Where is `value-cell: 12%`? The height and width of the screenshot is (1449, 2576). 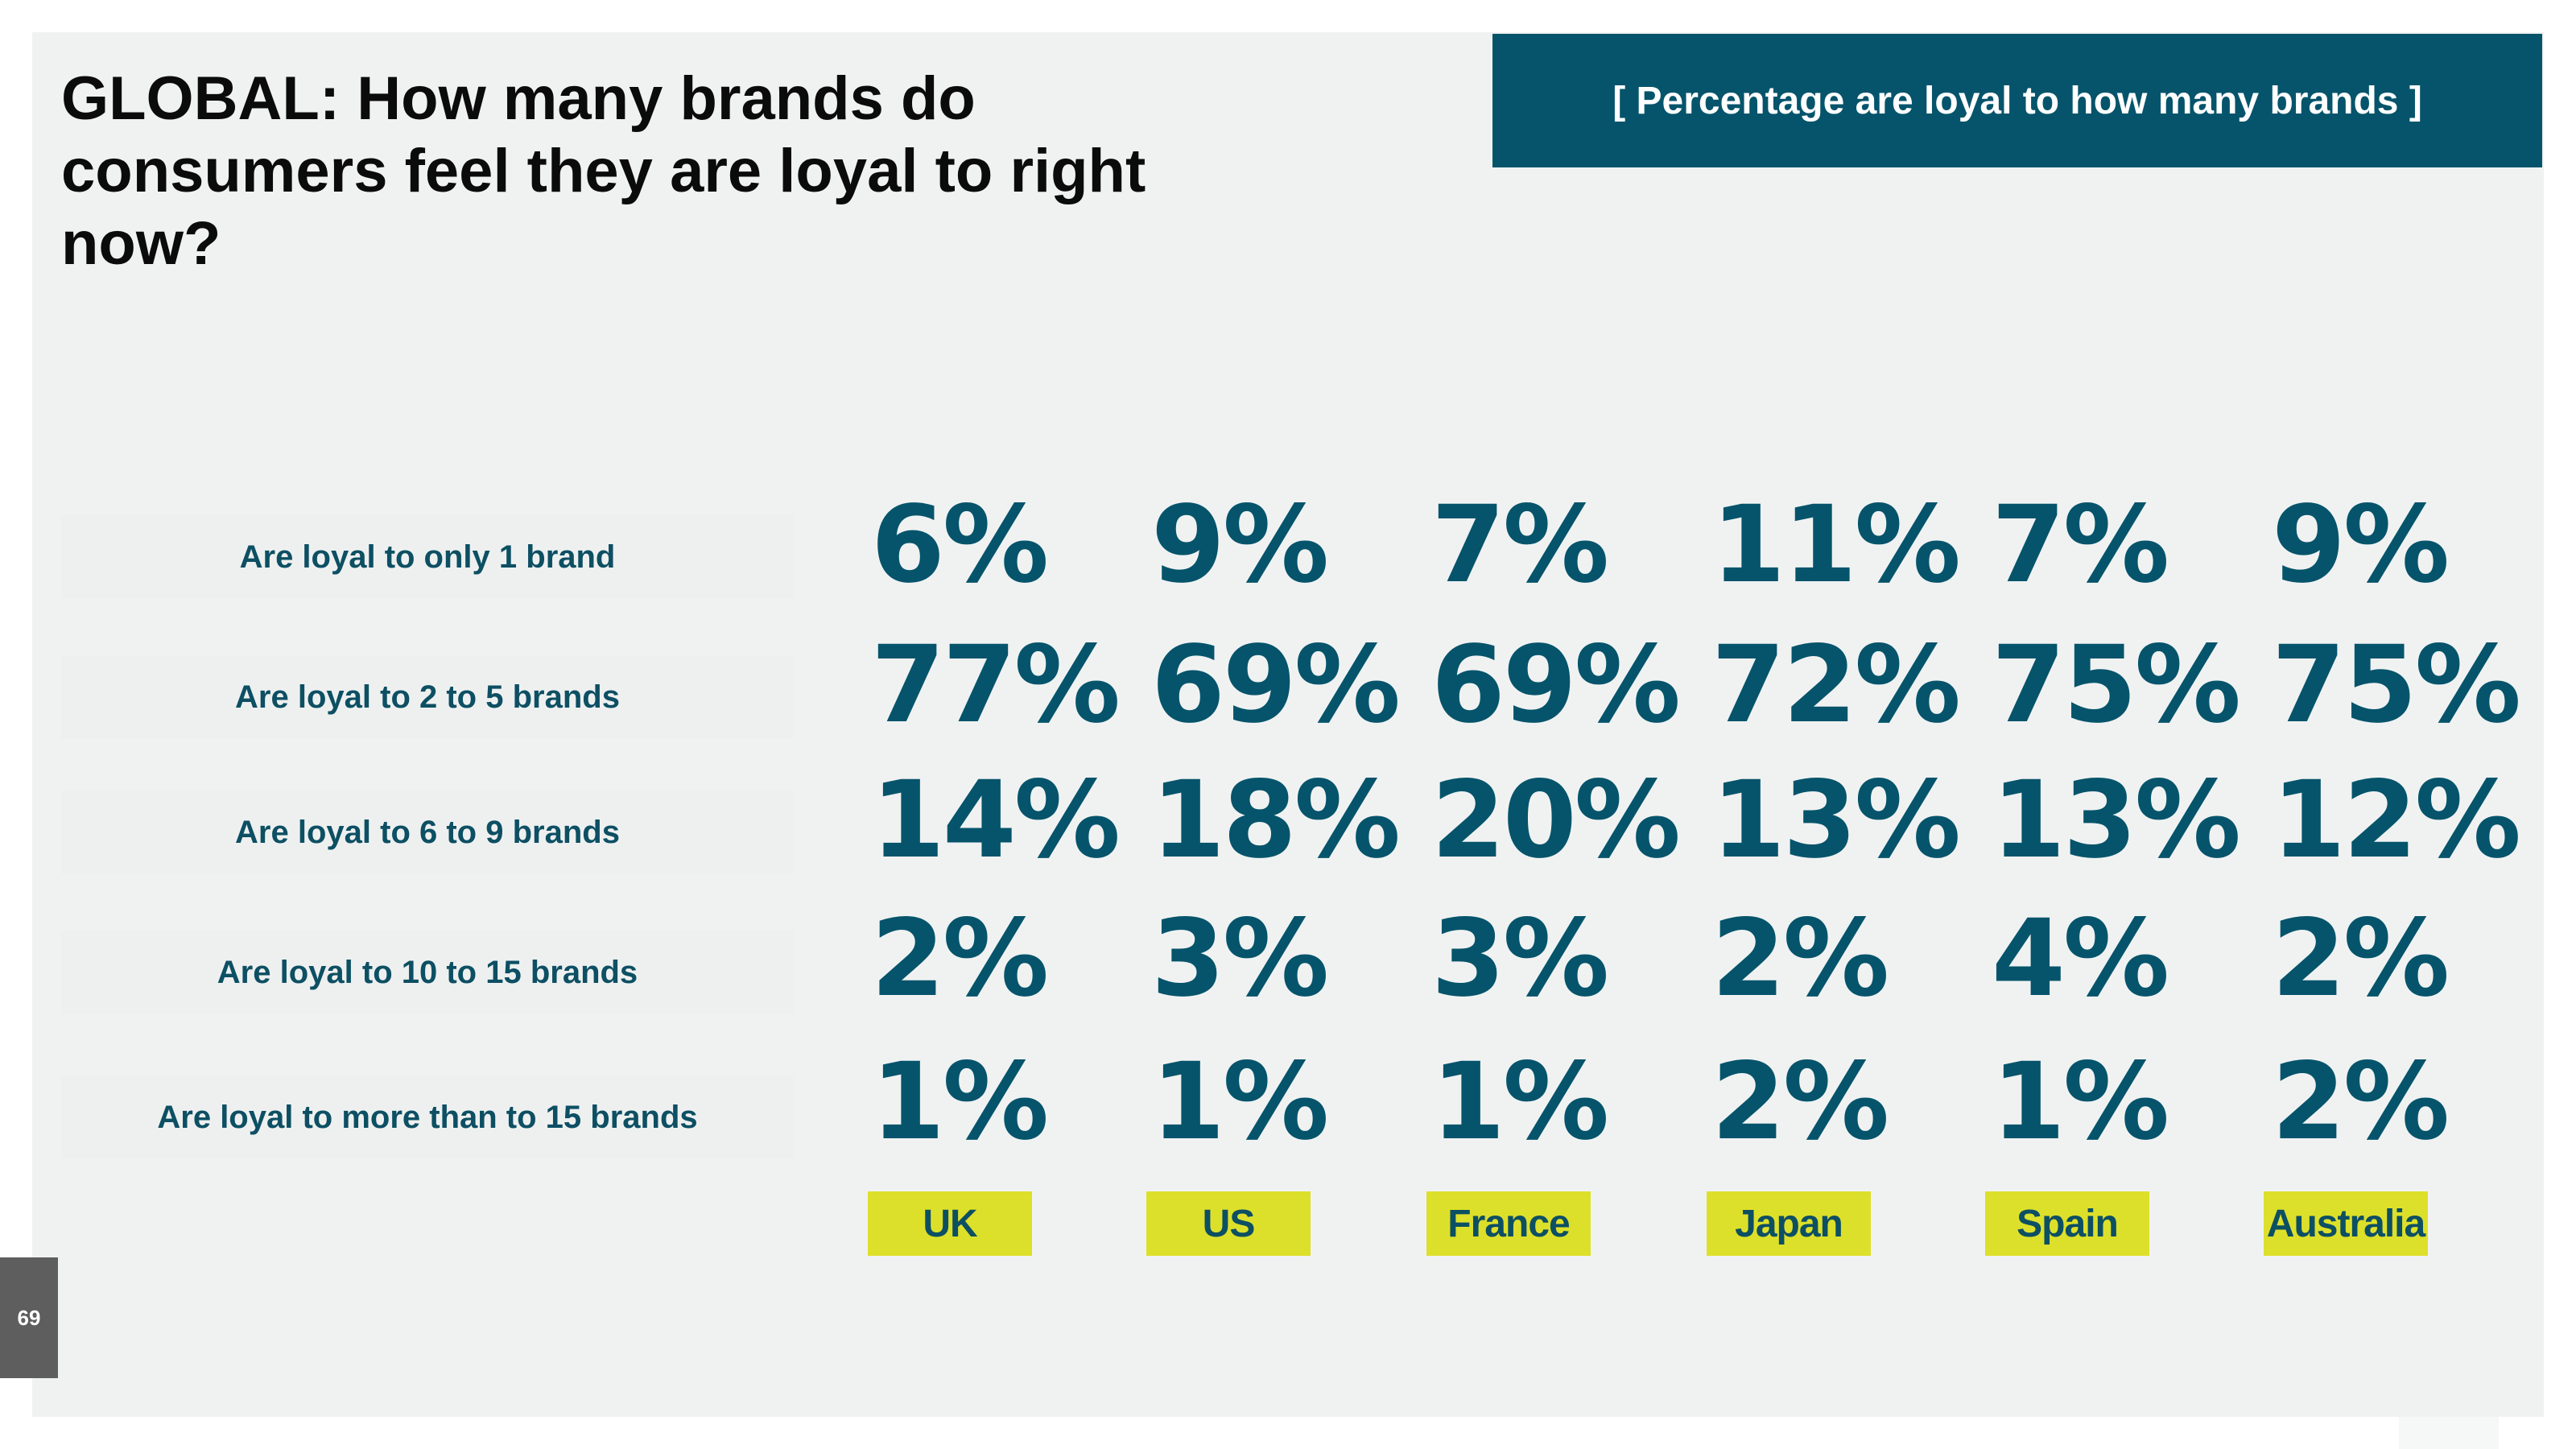
value-cell: 12% is located at coordinates (2396, 820).